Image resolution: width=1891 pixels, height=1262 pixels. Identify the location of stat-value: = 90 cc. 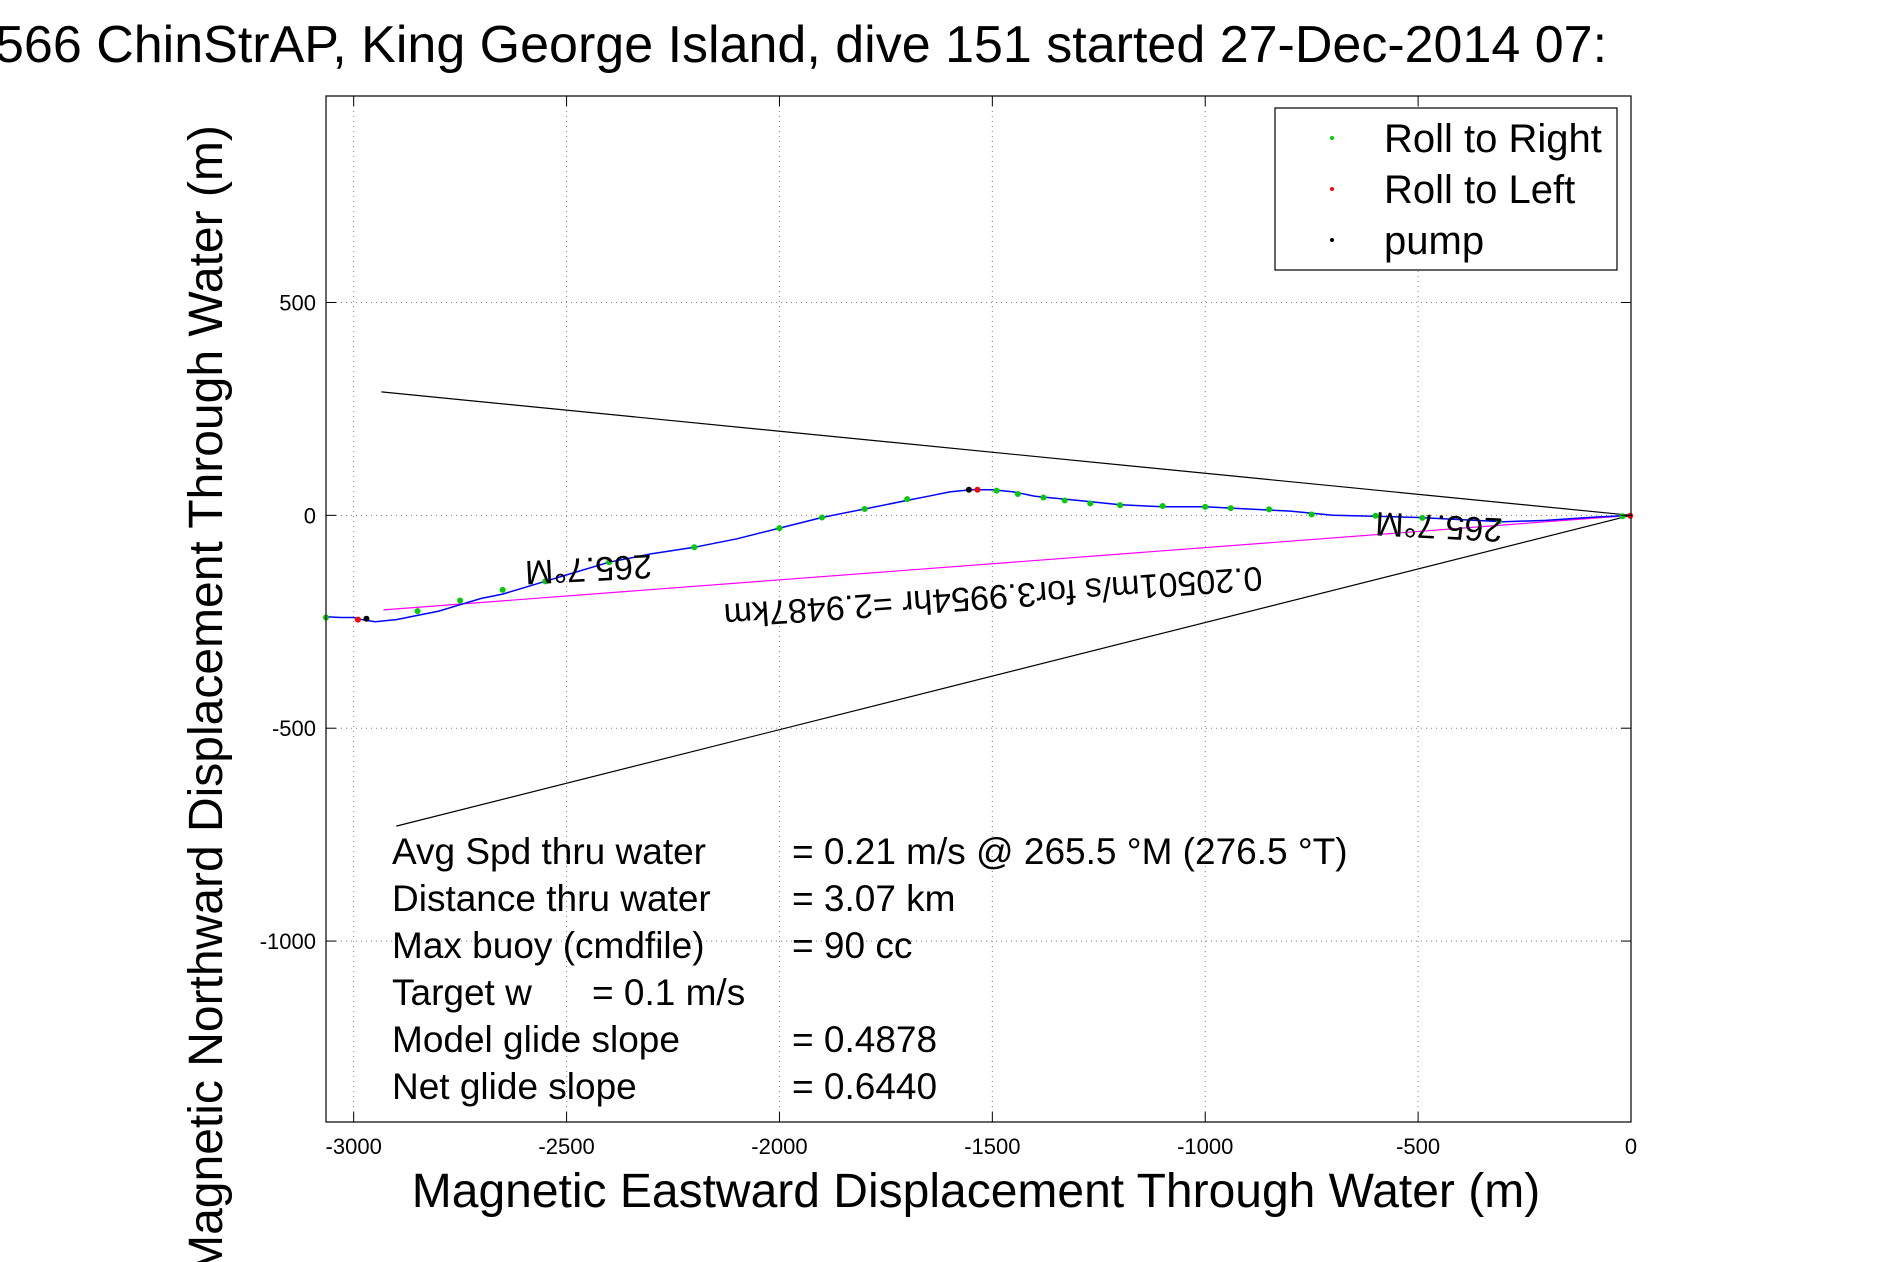
(852, 945).